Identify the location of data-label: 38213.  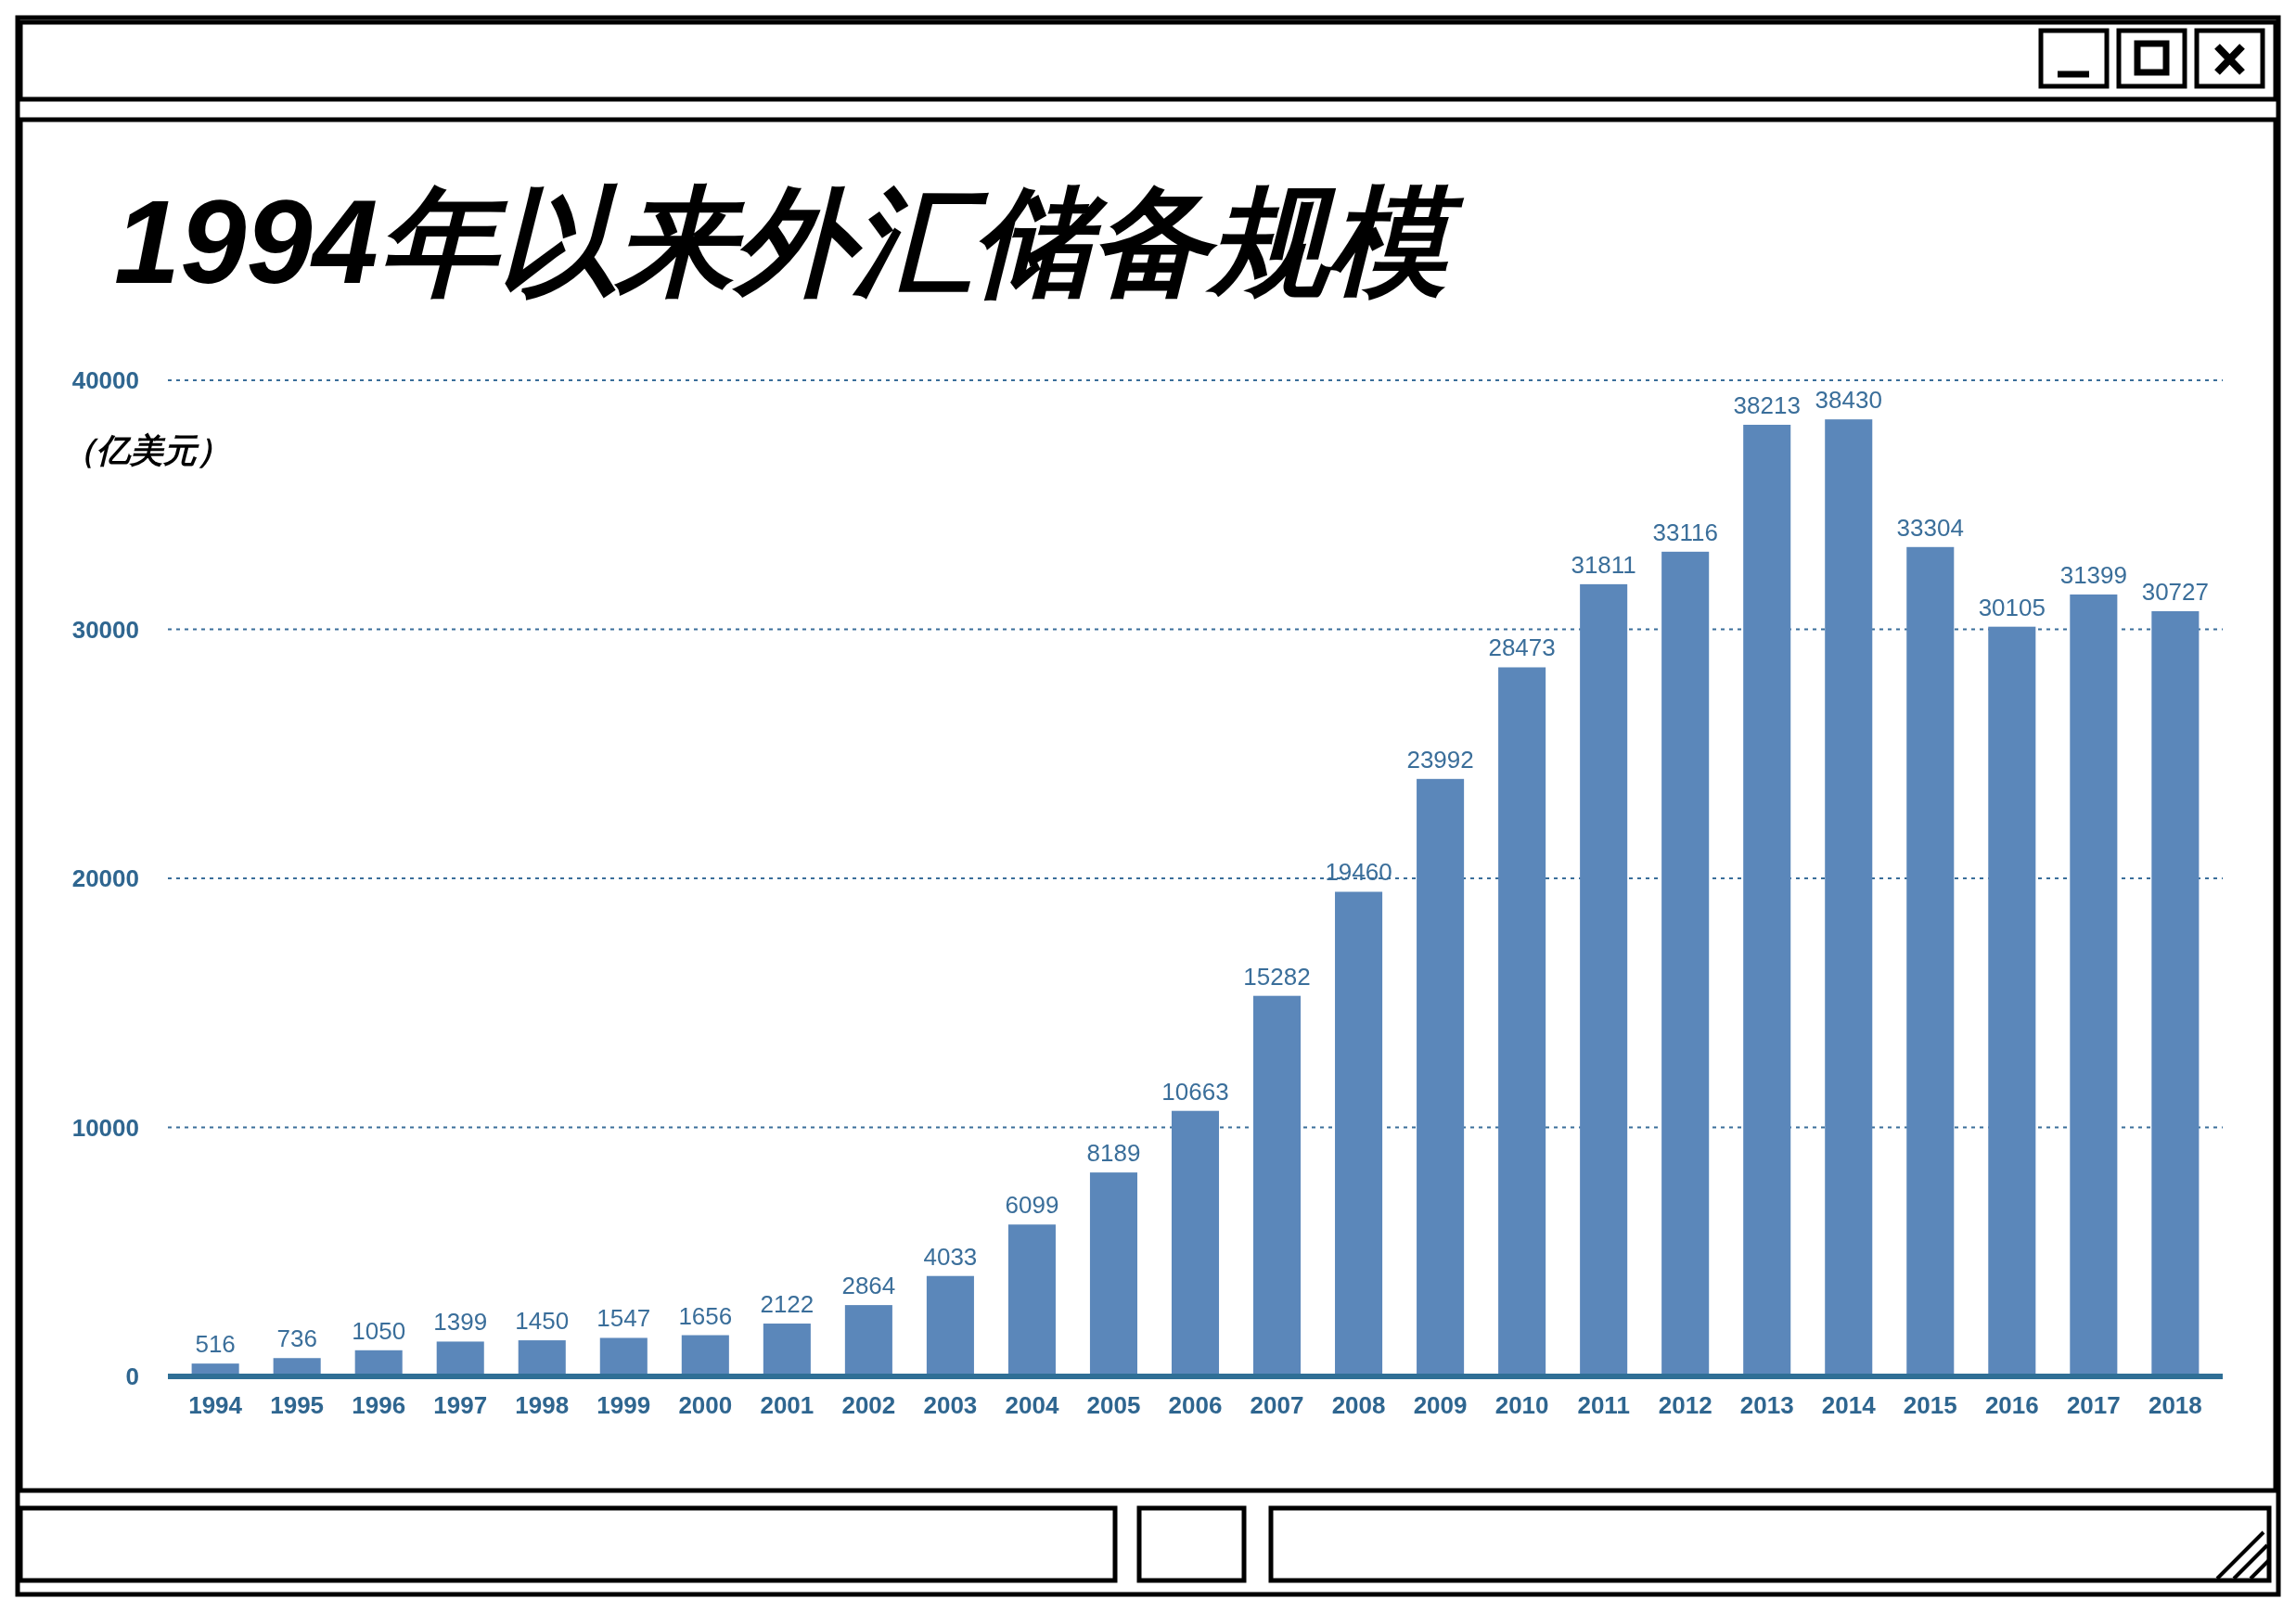
(1767, 404).